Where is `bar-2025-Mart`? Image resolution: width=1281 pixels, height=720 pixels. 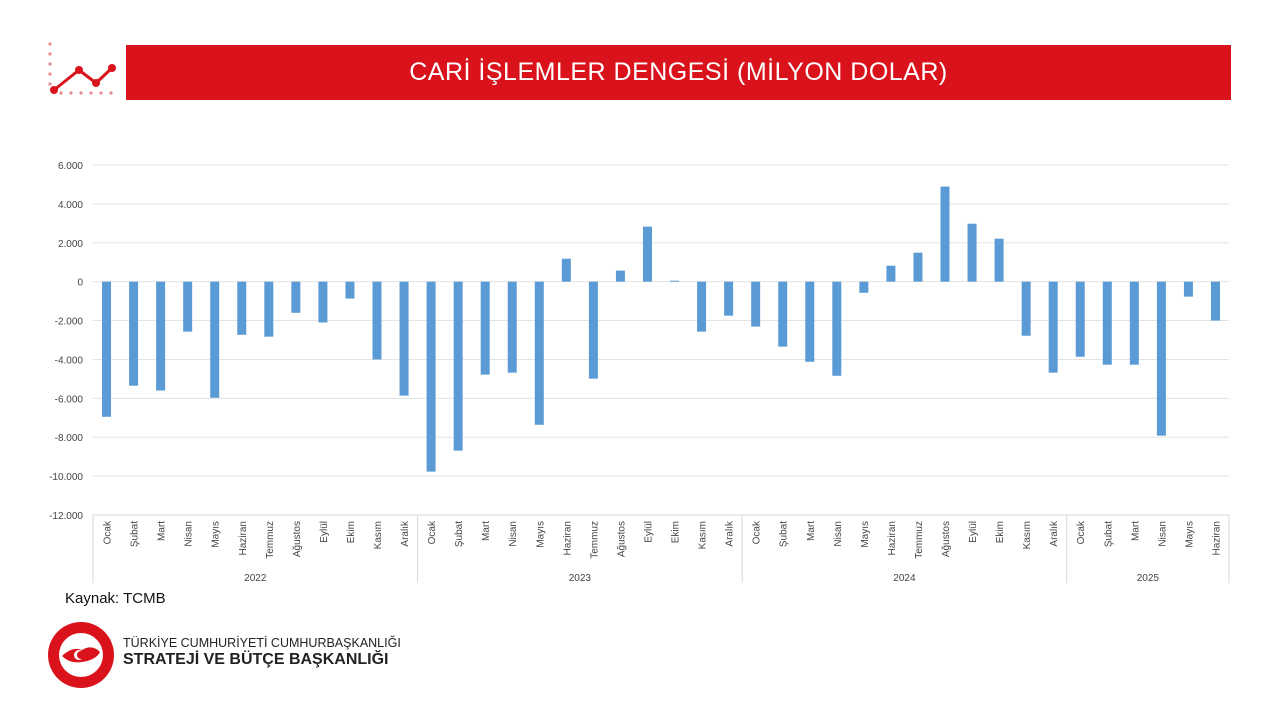
bar-2025-Mart is located at coordinates (1134, 323).